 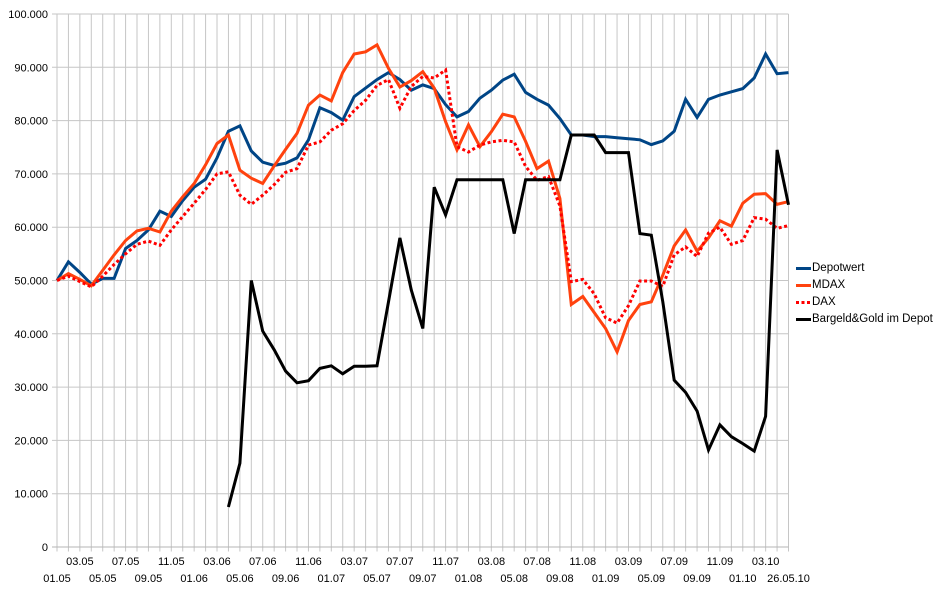 I want to click on x-axis-tick-label: 05.08, so click(x=514, y=579).